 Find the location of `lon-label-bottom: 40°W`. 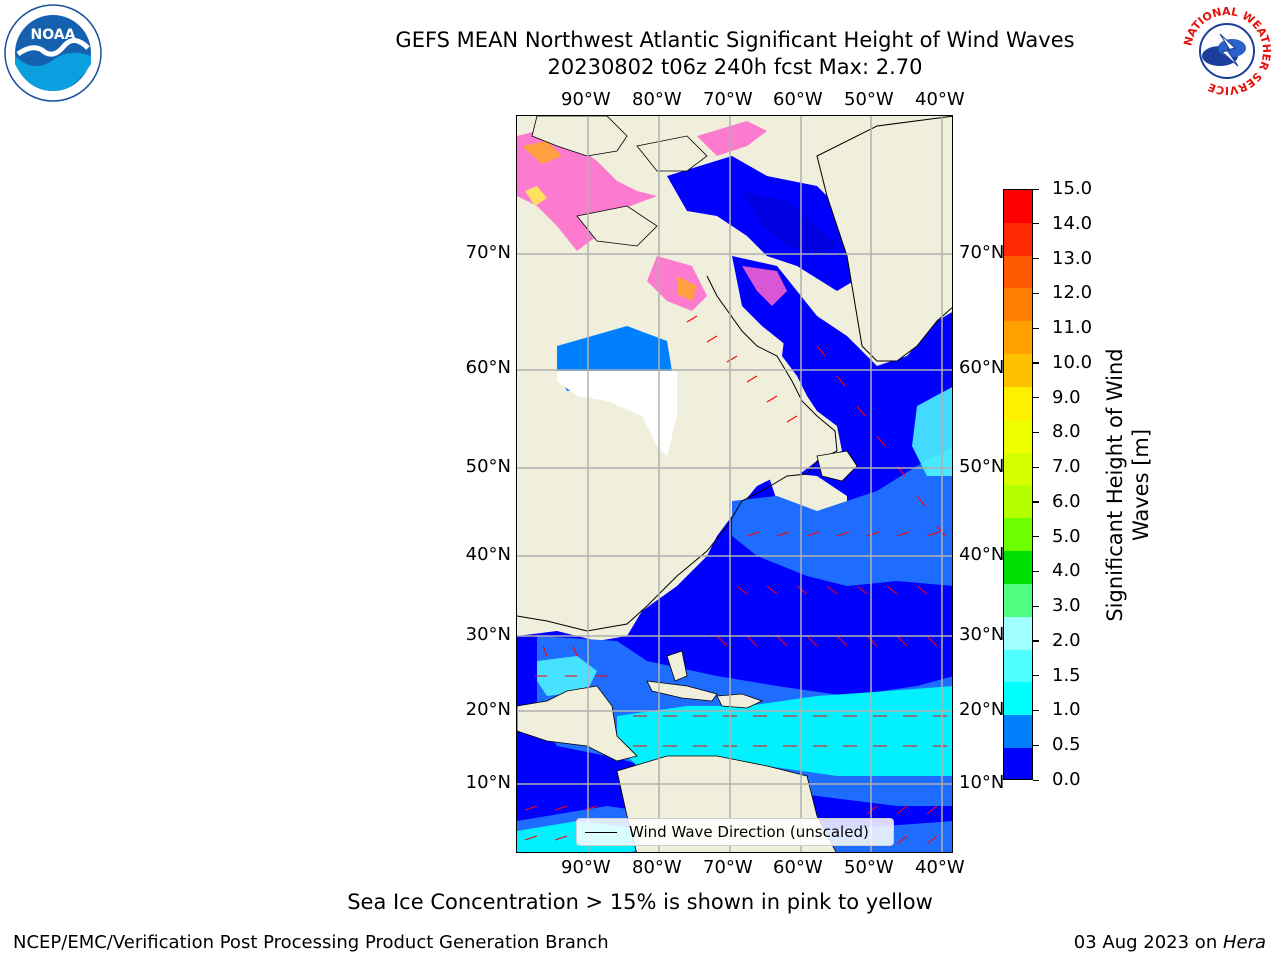

lon-label-bottom: 40°W is located at coordinates (940, 867).